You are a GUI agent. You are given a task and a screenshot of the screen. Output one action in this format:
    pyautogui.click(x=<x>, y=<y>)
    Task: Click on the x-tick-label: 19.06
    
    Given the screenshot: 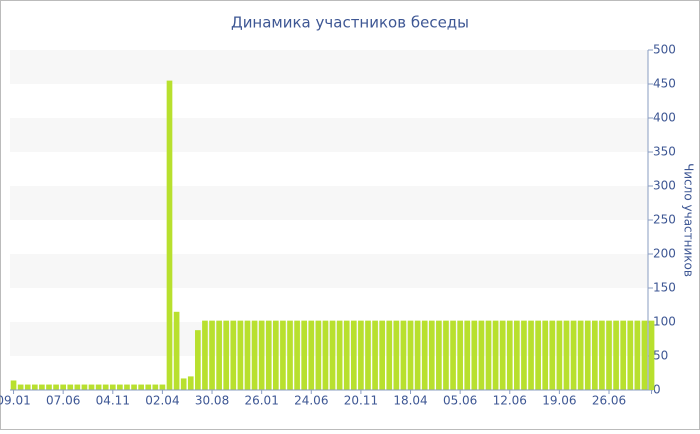 What is the action you would take?
    pyautogui.click(x=559, y=401)
    